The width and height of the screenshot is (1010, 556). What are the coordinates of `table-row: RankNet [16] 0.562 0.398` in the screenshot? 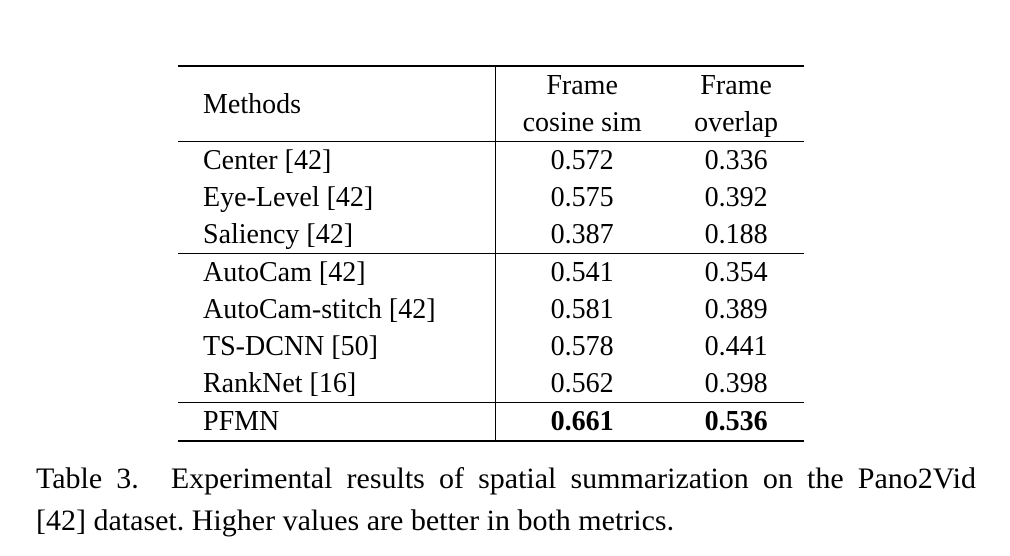 It's located at (491, 384).